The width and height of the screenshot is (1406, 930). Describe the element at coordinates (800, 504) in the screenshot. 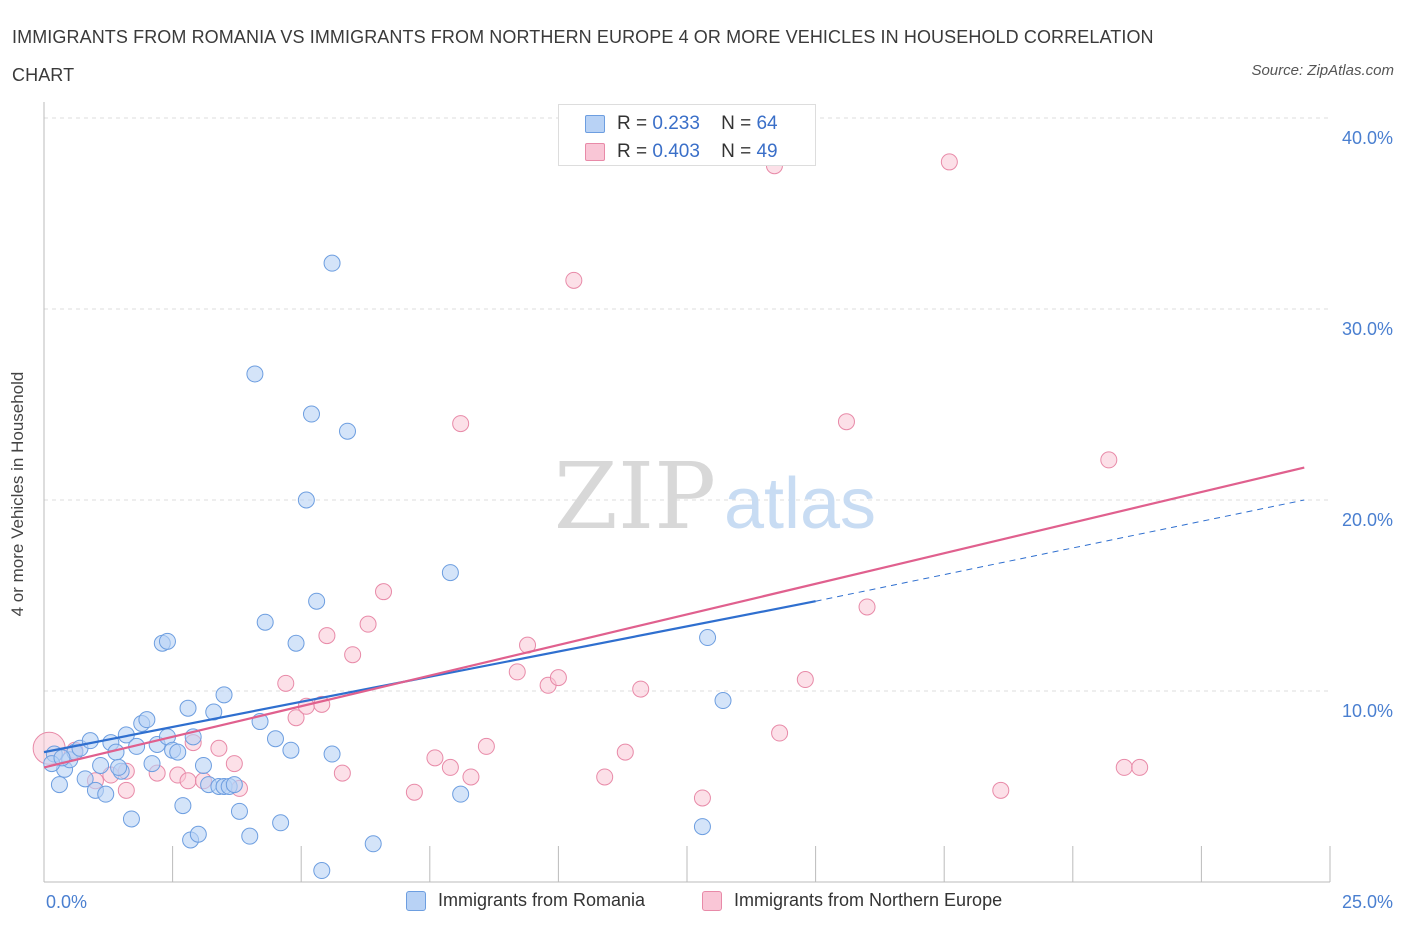

I see `watermark-atlas: atlas` at that location.